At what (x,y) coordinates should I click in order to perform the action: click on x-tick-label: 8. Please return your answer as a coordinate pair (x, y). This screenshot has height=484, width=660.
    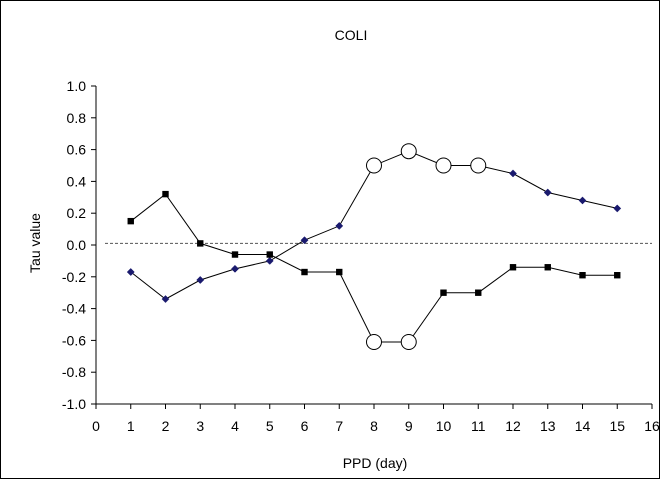
    Looking at the image, I should click on (374, 426).